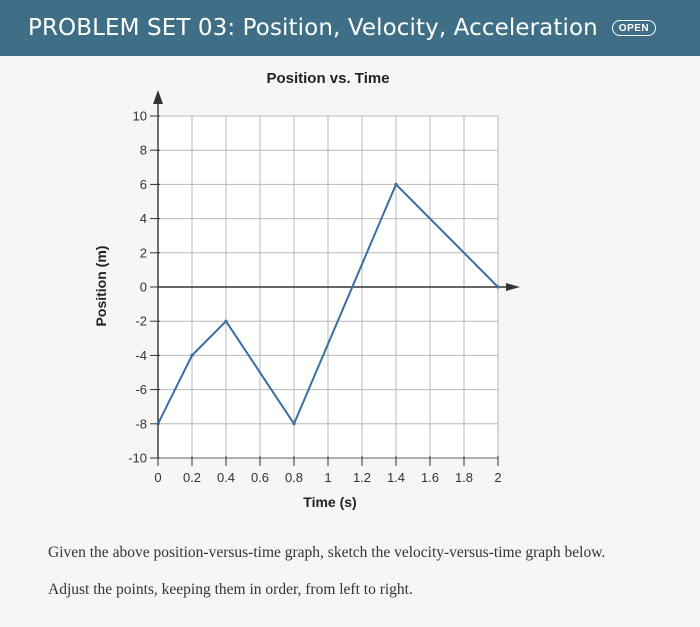 The height and width of the screenshot is (627, 700). What do you see at coordinates (192, 477) in the screenshot?
I see `x-tick-label: 0.2` at bounding box center [192, 477].